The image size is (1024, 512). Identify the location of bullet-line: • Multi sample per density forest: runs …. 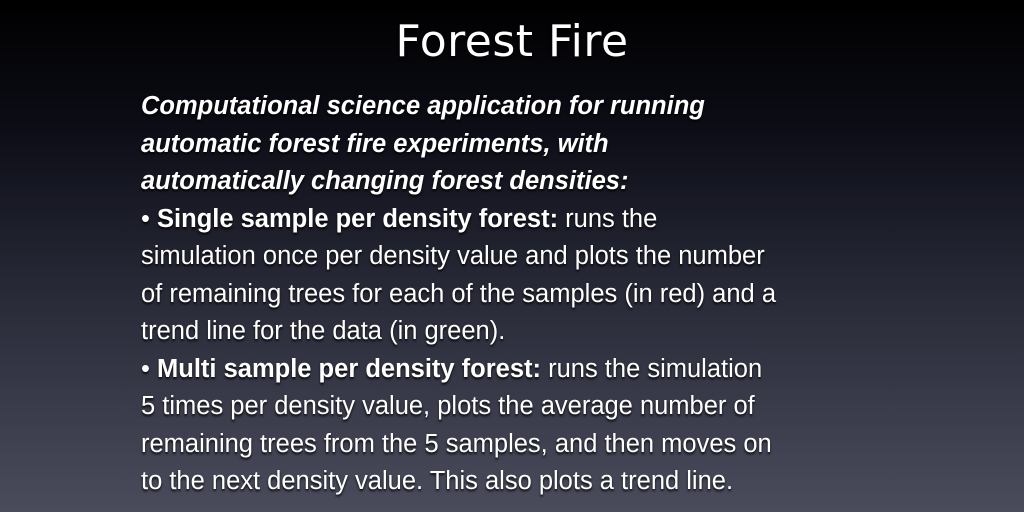
(541, 370).